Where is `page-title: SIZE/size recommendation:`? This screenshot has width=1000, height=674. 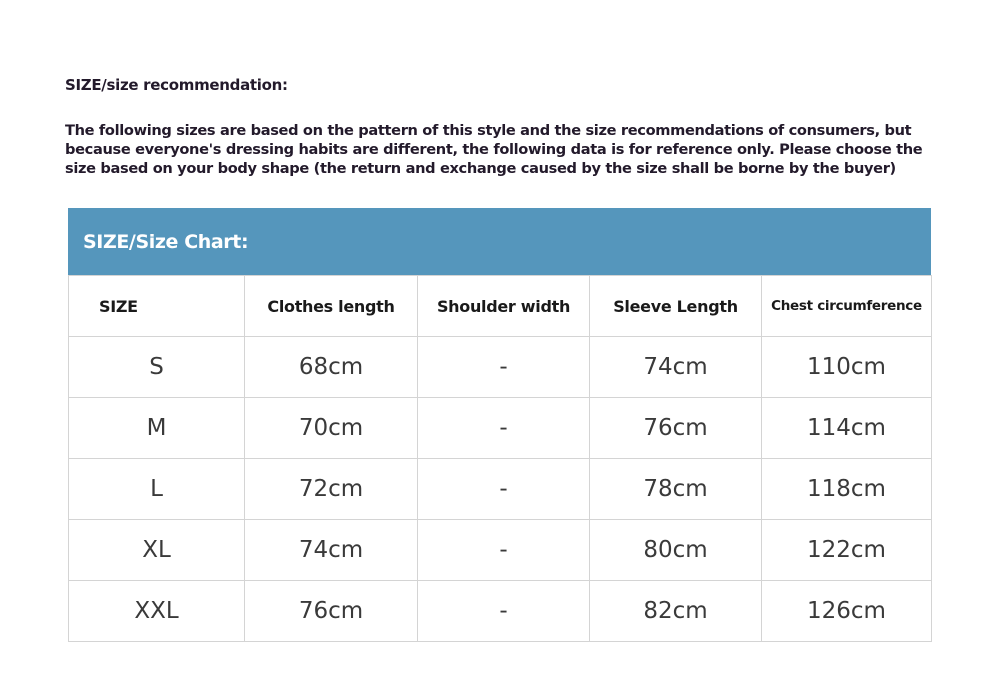 page-title: SIZE/size recommendation: is located at coordinates (176, 85).